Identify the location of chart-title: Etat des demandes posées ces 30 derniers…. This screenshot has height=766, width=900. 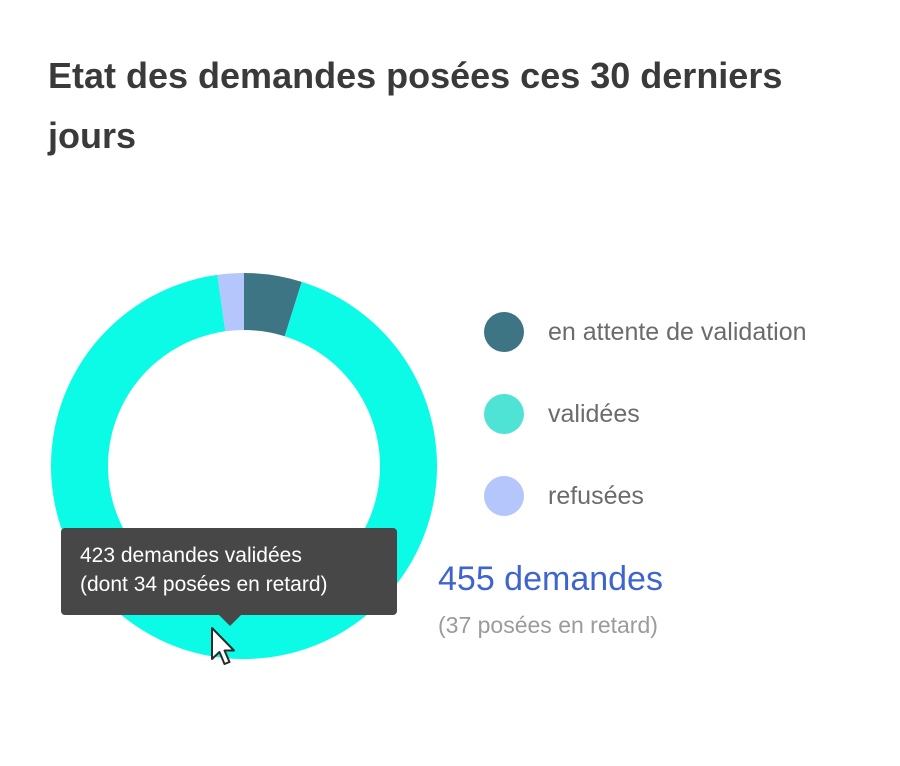
(415, 105).